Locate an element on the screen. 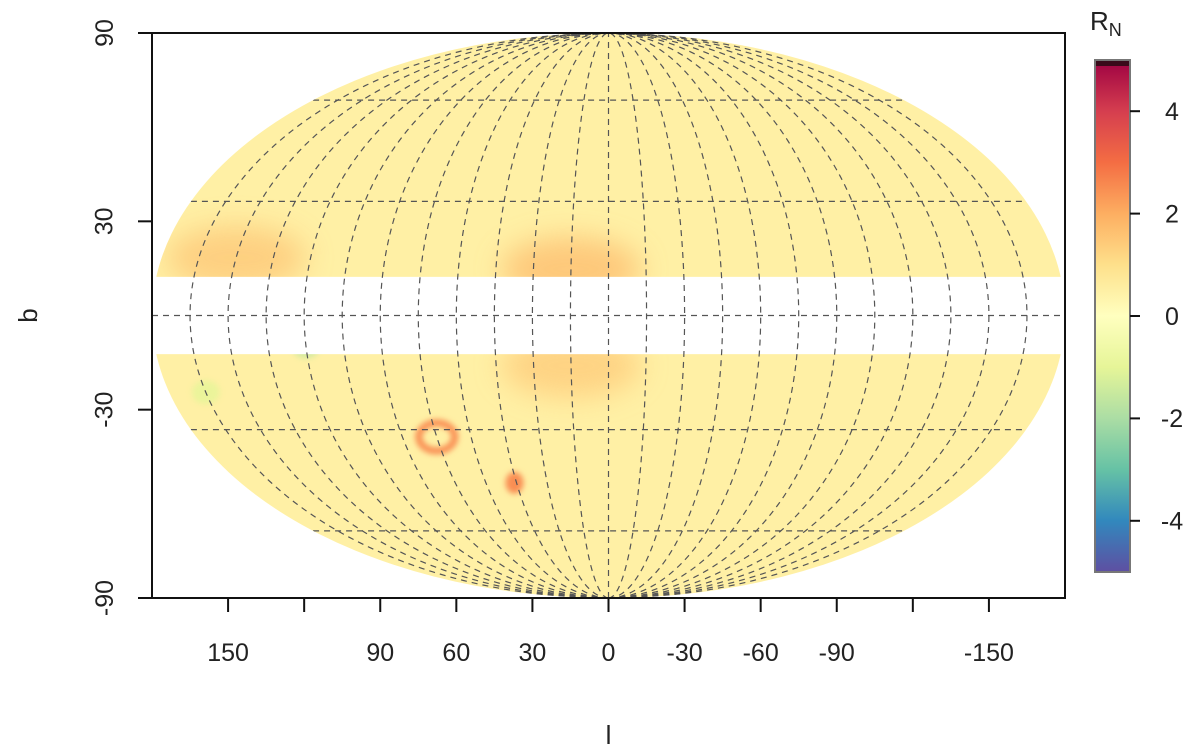  x-tick-label: 30 is located at coordinates (533, 653).